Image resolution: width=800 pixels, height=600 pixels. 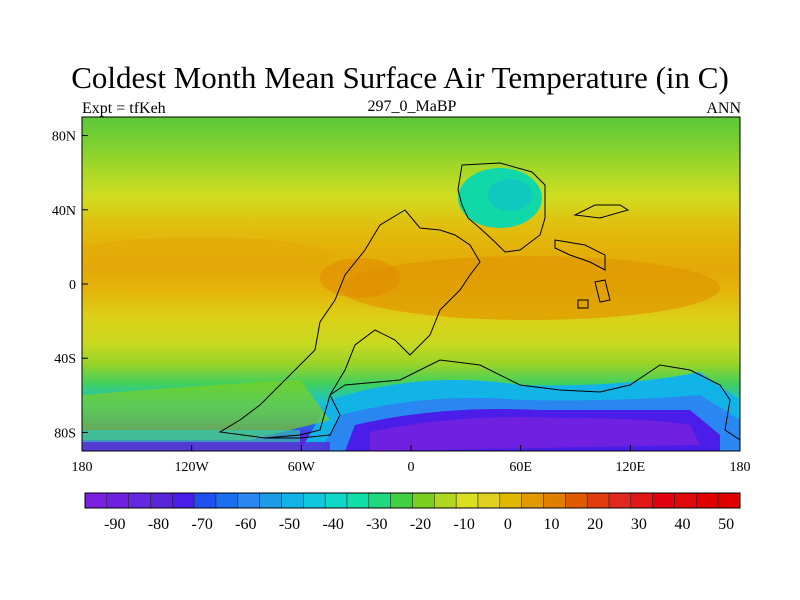 What do you see at coordinates (411, 467) in the screenshot?
I see `lon-tick-label-3: 0` at bounding box center [411, 467].